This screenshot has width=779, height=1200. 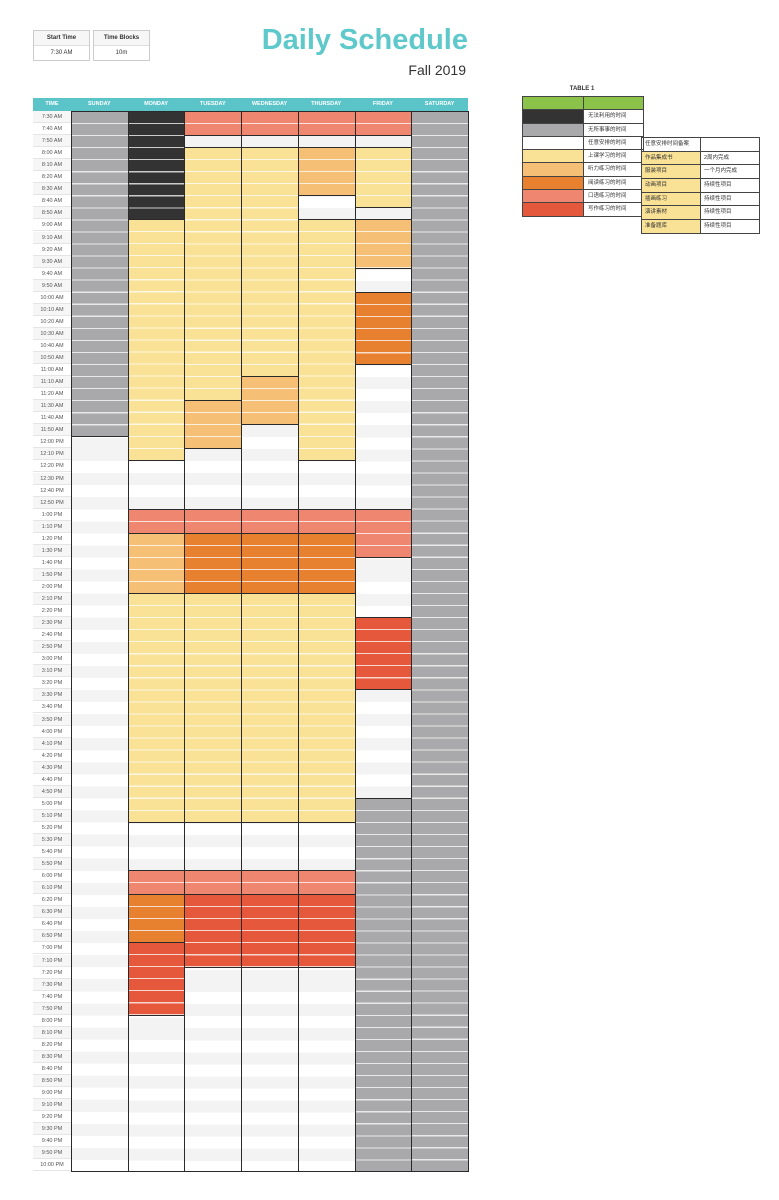 I want to click on time-label: 8:10 AM, so click(x=52, y=165).